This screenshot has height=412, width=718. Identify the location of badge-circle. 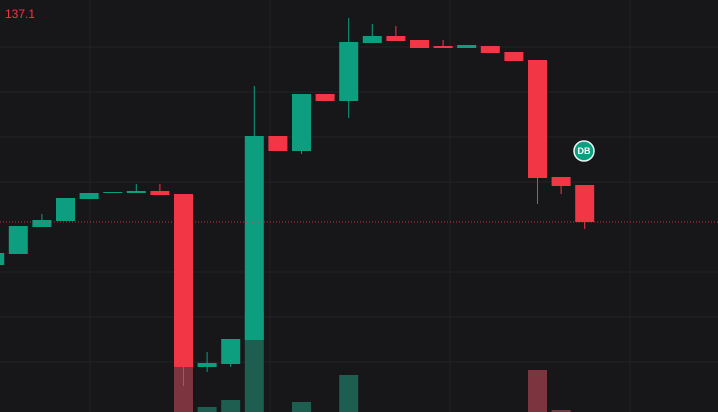
(584, 151).